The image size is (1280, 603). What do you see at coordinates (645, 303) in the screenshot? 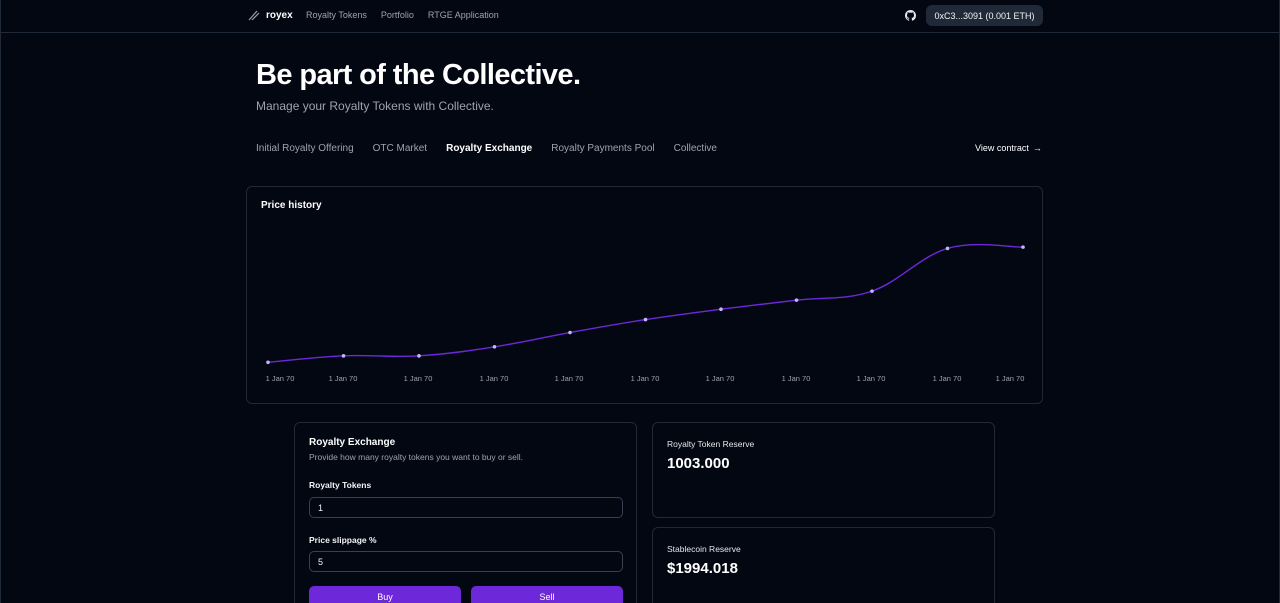
I see `price-series-line` at bounding box center [645, 303].